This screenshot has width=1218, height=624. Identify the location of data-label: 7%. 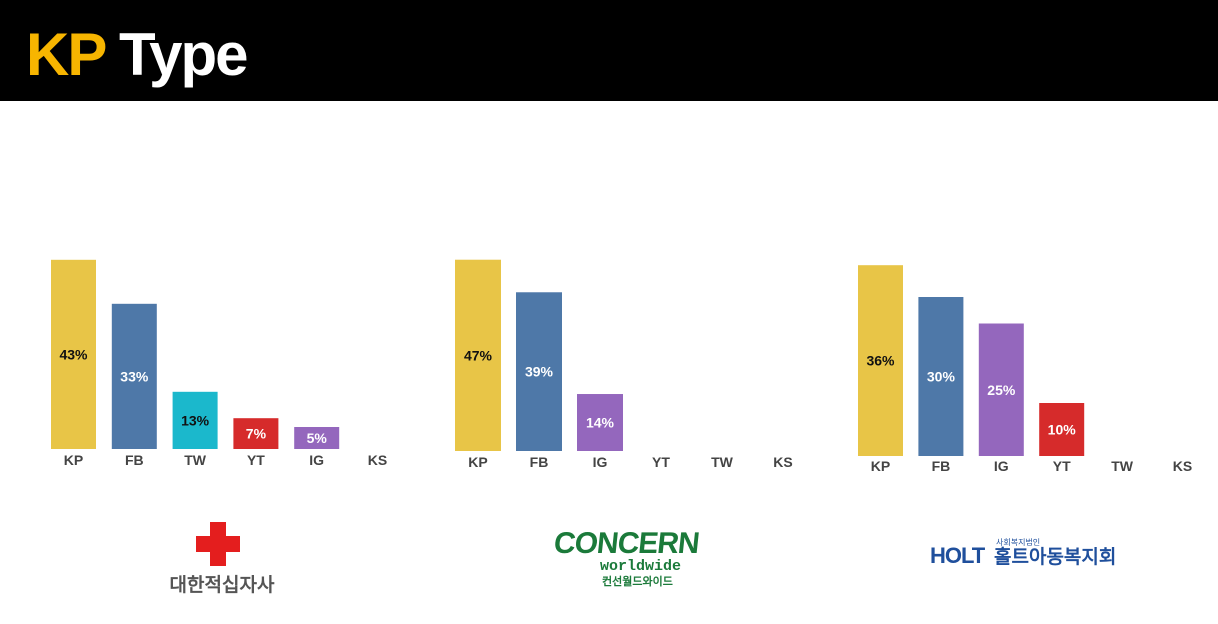
(256, 434).